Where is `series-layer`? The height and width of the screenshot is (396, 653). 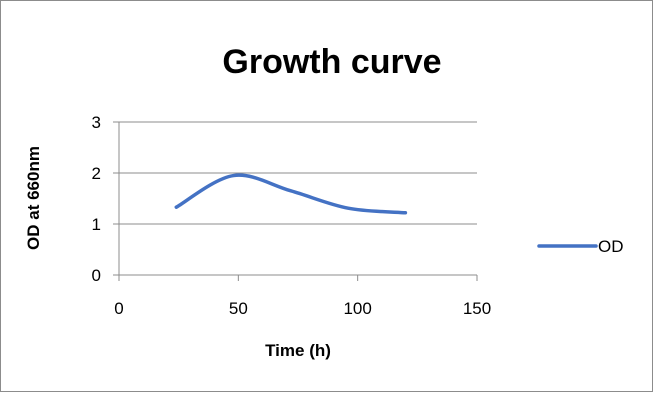 series-layer is located at coordinates (291, 194).